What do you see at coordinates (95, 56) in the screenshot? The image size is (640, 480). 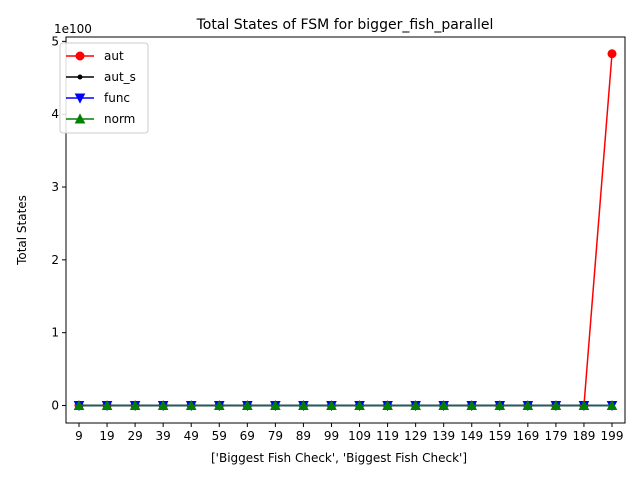 I see `legend-entry: aut` at bounding box center [95, 56].